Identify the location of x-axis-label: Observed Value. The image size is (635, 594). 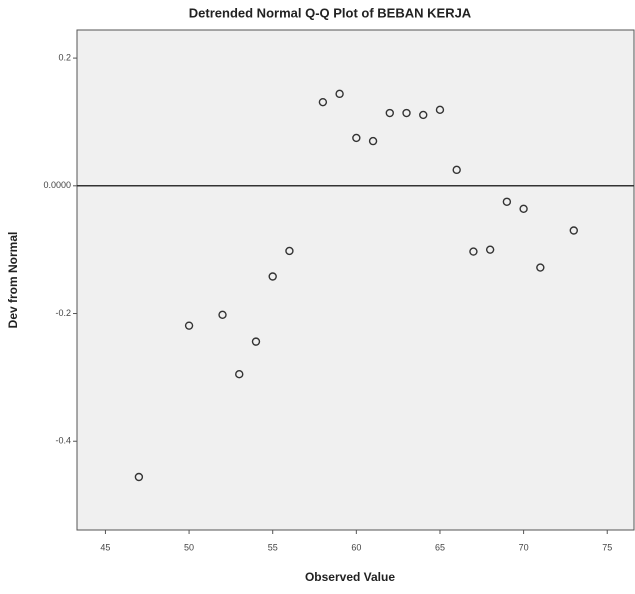
(350, 577).